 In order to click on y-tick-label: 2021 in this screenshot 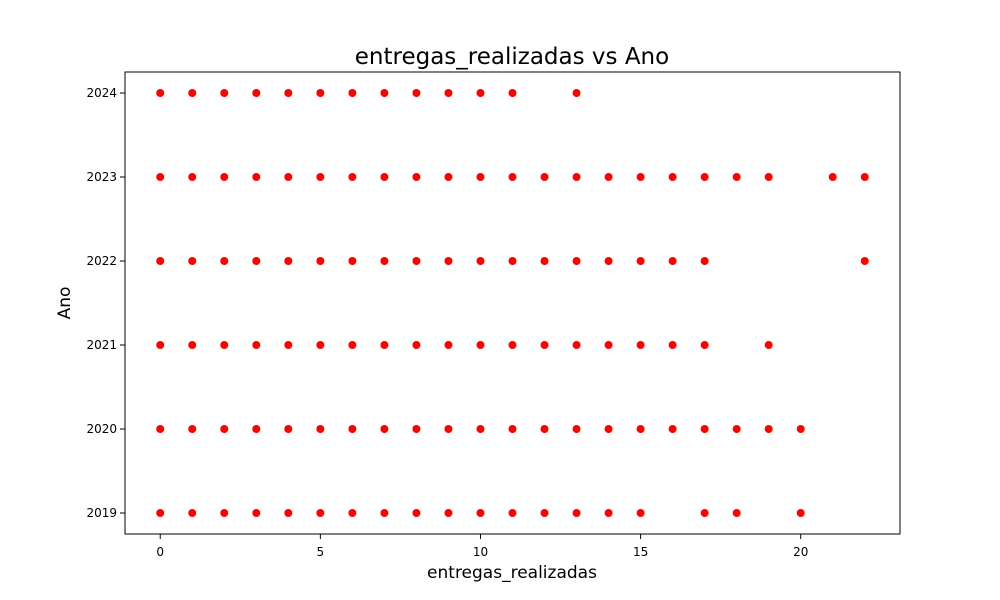, I will do `click(101, 345)`.